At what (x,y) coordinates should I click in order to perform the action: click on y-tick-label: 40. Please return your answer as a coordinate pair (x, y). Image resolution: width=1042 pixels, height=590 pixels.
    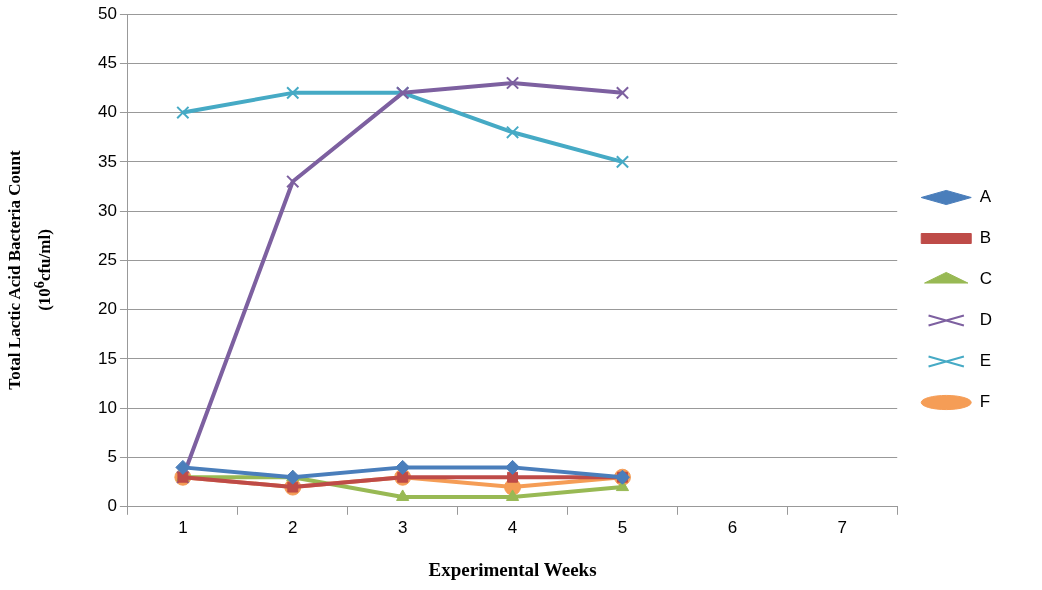
    Looking at the image, I should click on (107, 112).